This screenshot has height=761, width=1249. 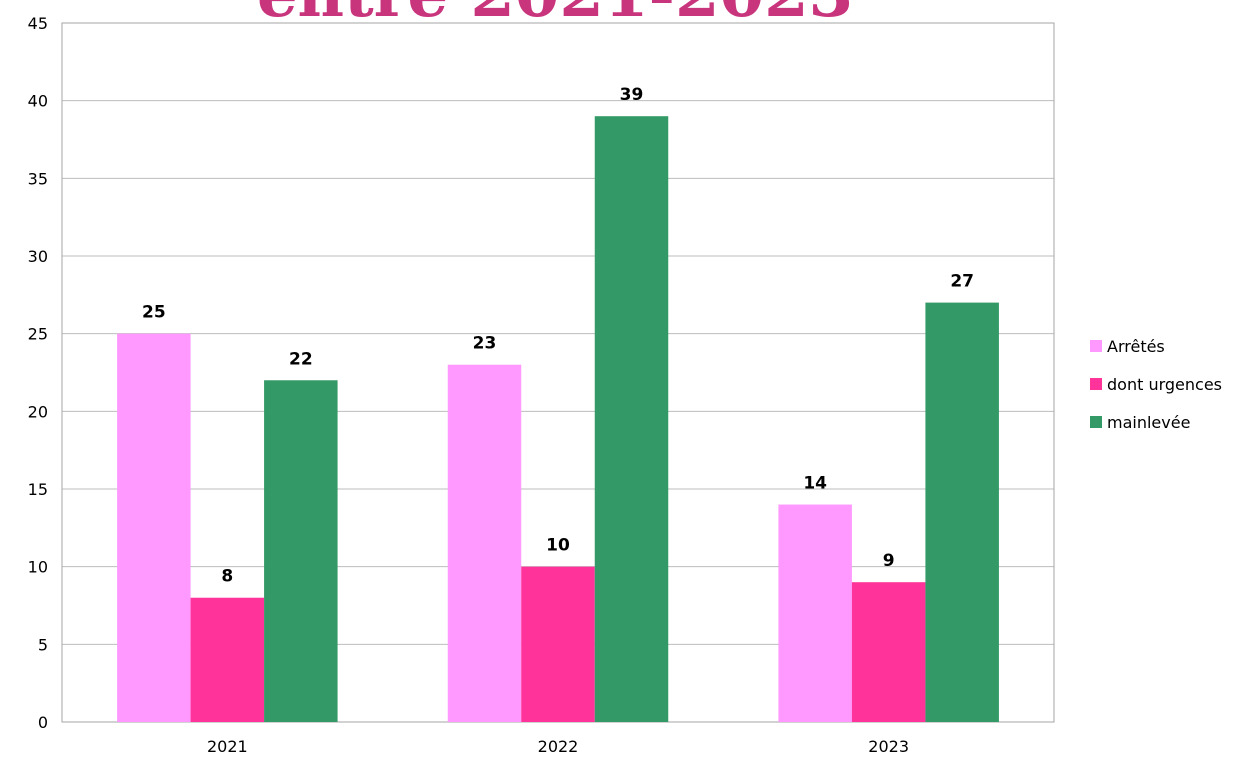 What do you see at coordinates (1164, 384) in the screenshot?
I see `legend-label: dont urgences` at bounding box center [1164, 384].